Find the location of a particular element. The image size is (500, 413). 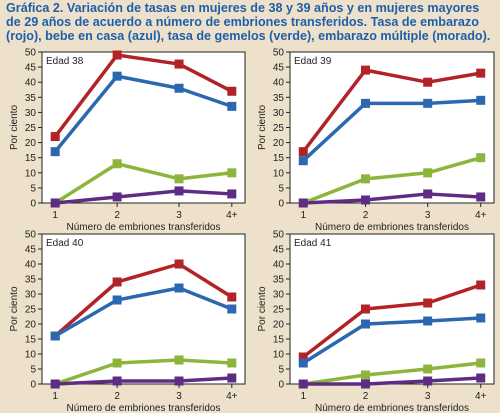

y-tick-label: 0 is located at coordinates (281, 204).